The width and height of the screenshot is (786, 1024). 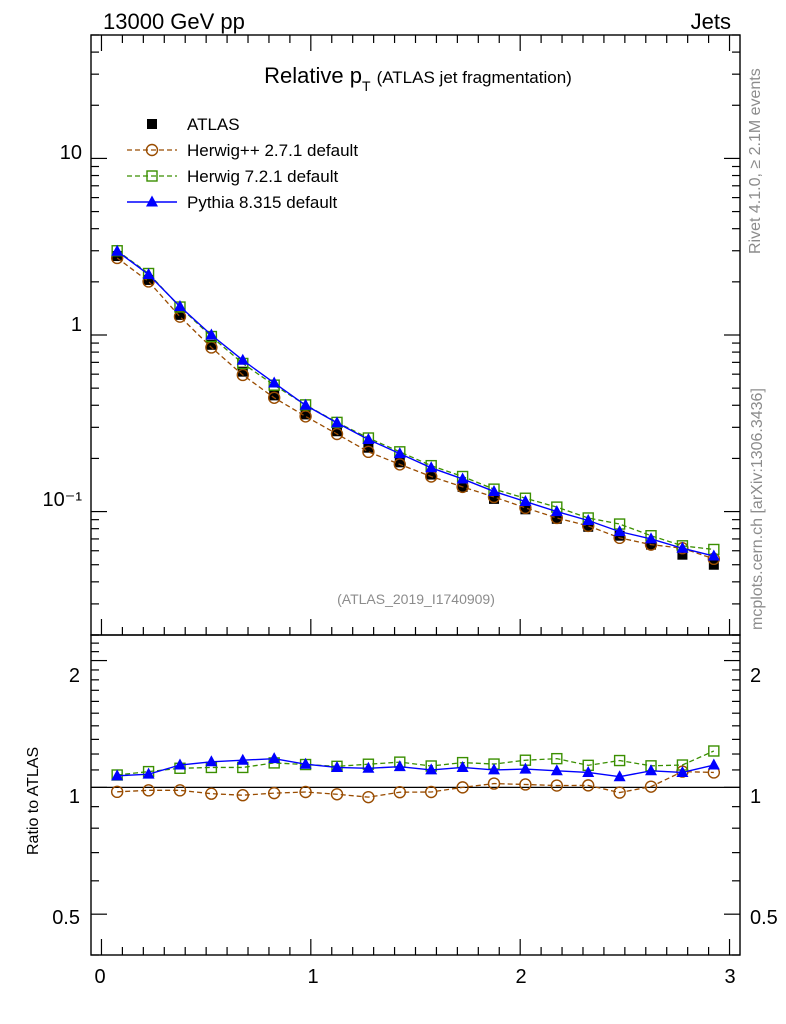 I want to click on legend-marker-atlas, so click(x=152, y=124).